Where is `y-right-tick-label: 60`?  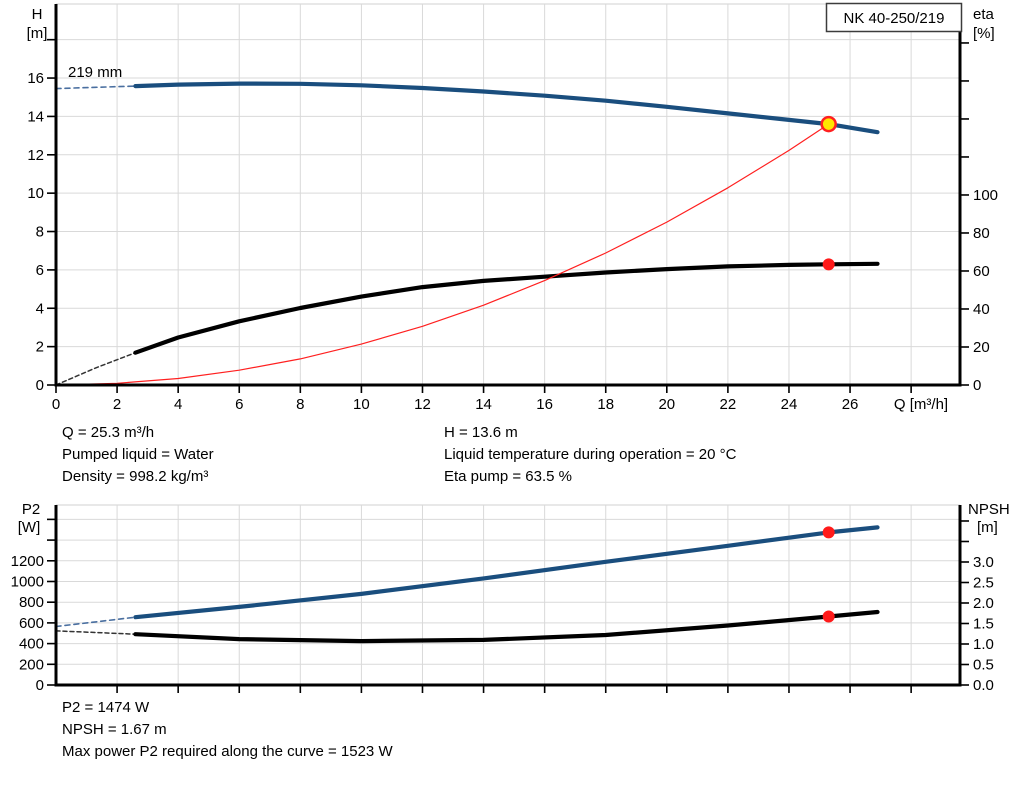 y-right-tick-label: 60 is located at coordinates (981, 271).